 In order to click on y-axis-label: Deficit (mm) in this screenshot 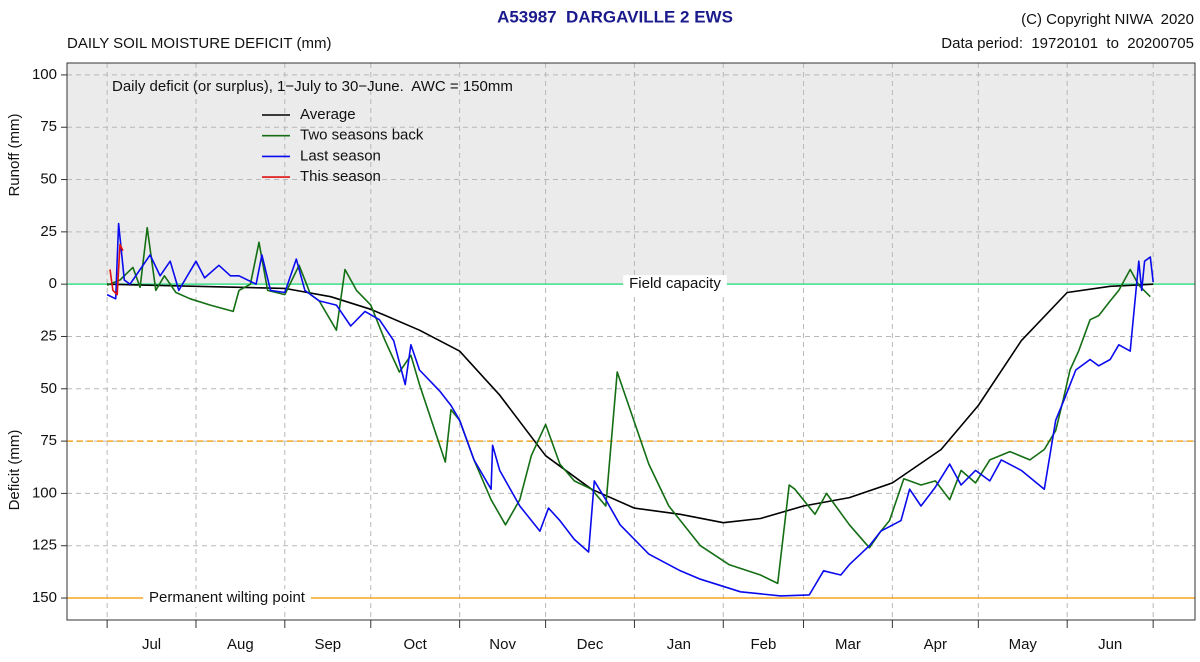, I will do `click(14, 470)`.